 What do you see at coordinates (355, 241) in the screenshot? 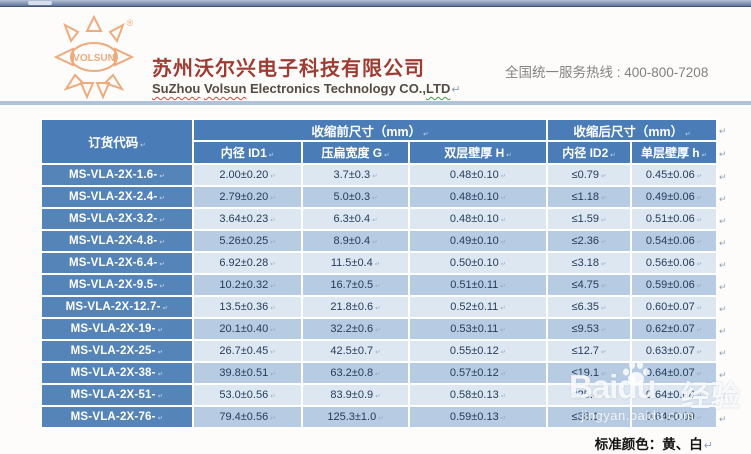
I see `value-cell: 8.9±0.4` at bounding box center [355, 241].